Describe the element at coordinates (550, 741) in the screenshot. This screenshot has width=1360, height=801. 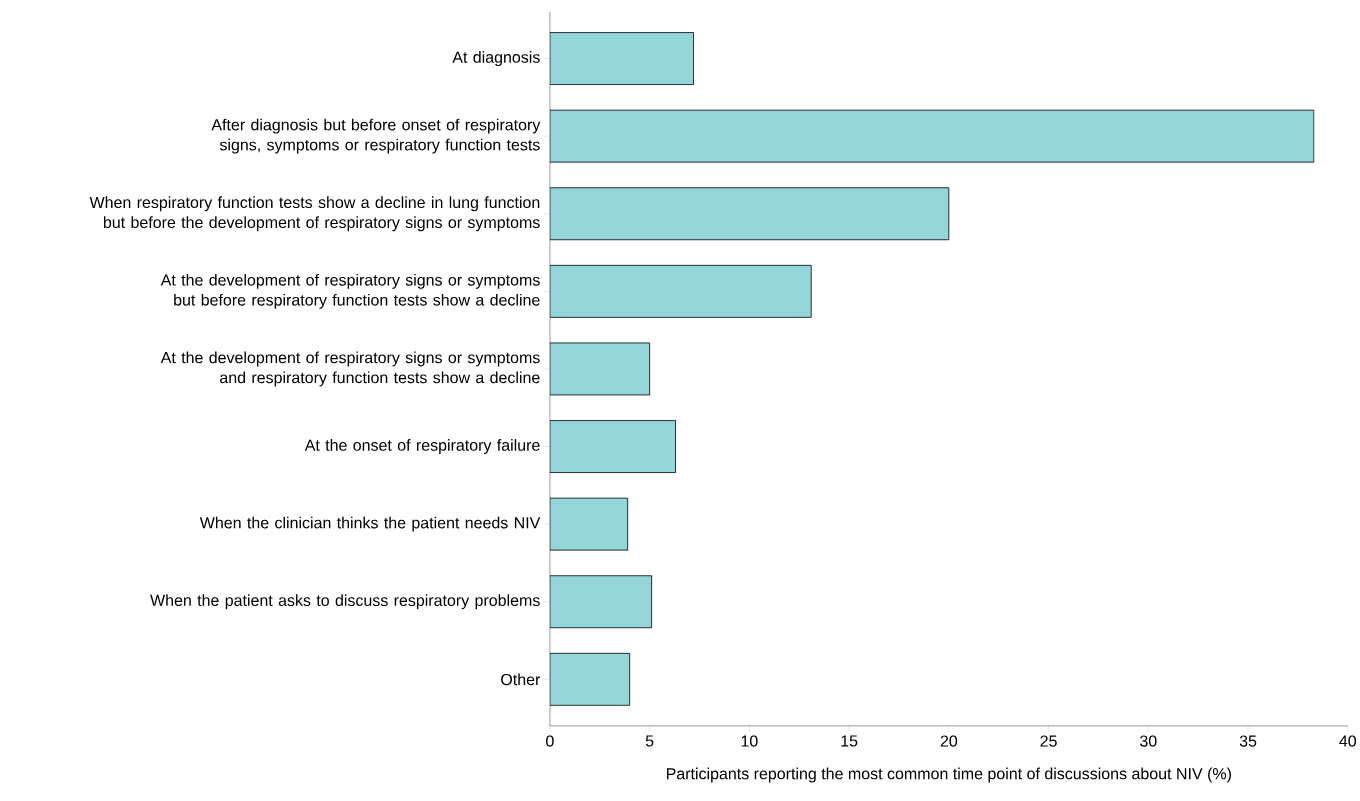
I see `x-tick-label: 0` at that location.